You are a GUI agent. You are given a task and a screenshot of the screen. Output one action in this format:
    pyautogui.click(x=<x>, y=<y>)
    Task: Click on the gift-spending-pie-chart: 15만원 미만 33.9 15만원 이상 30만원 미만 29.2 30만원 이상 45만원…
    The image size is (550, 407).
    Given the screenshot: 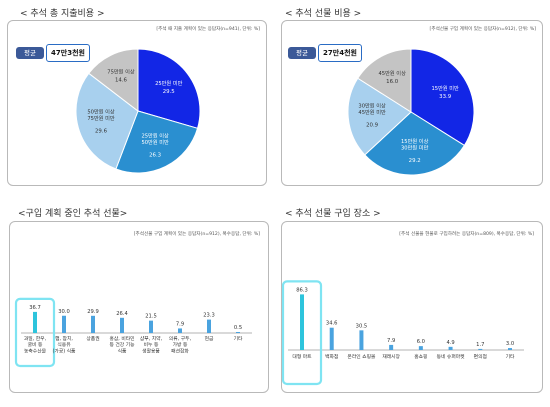 What is the action you would take?
    pyautogui.click(x=411, y=112)
    